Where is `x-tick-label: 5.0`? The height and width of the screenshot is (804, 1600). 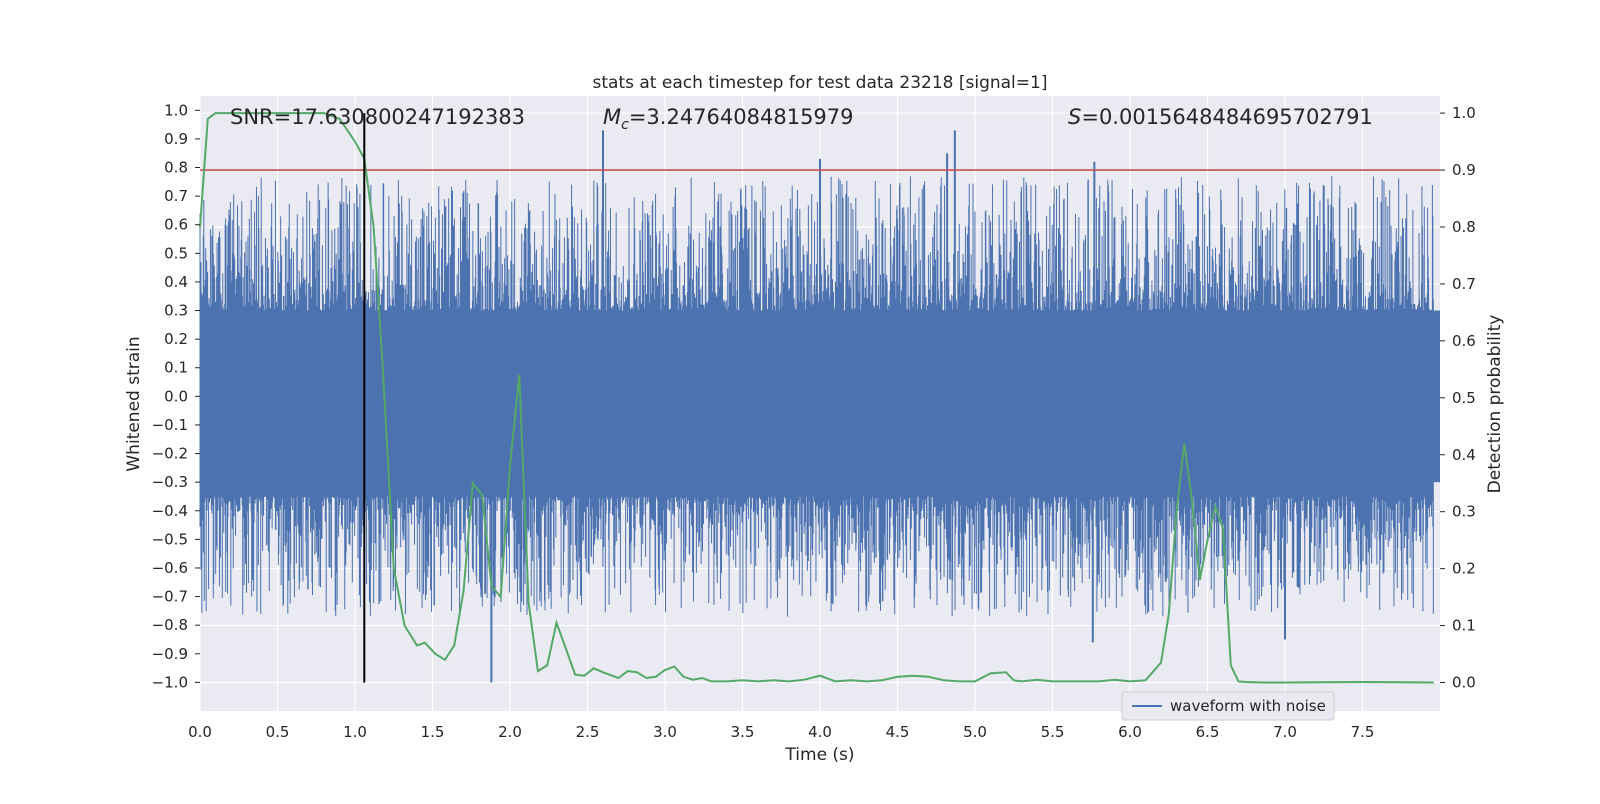
x-tick-label: 5.0 is located at coordinates (975, 732).